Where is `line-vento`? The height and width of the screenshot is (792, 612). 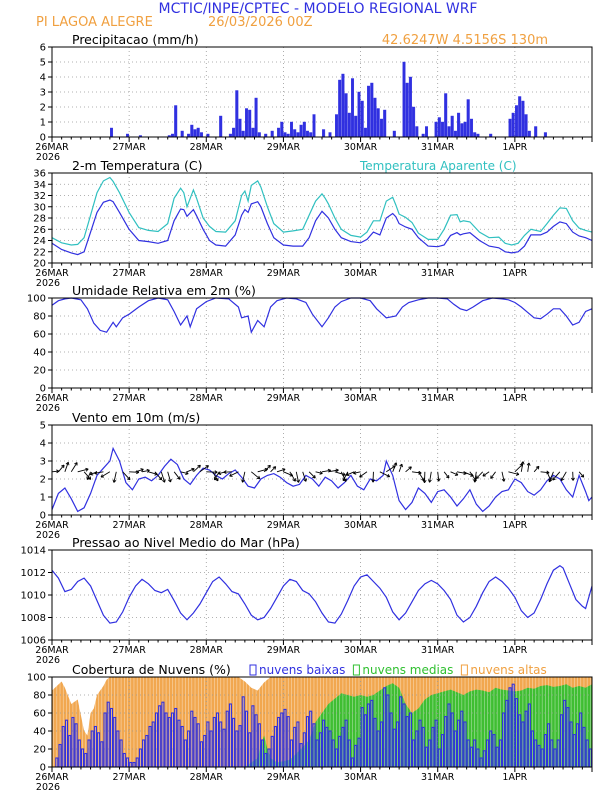 line-vento is located at coordinates (322, 479).